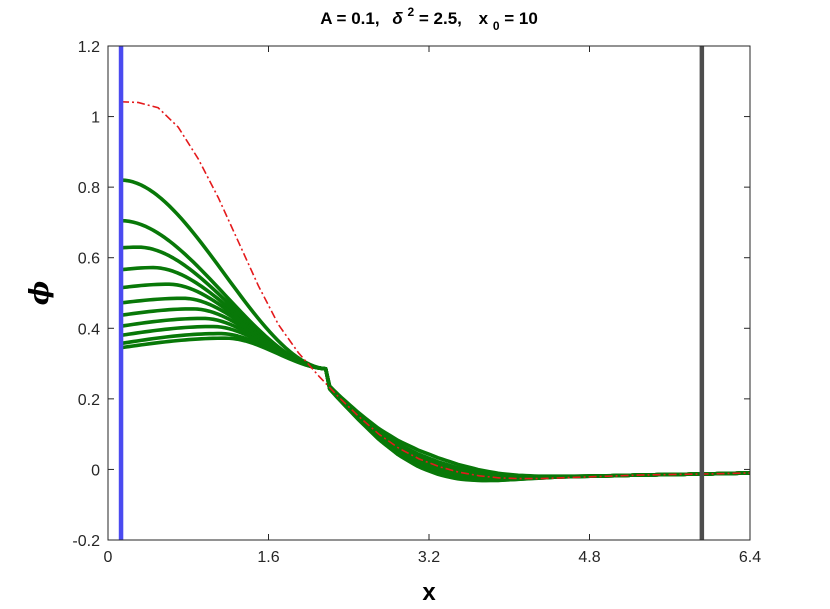  Describe the element at coordinates (95, 470) in the screenshot. I see `y-tick-label: 0` at that location.